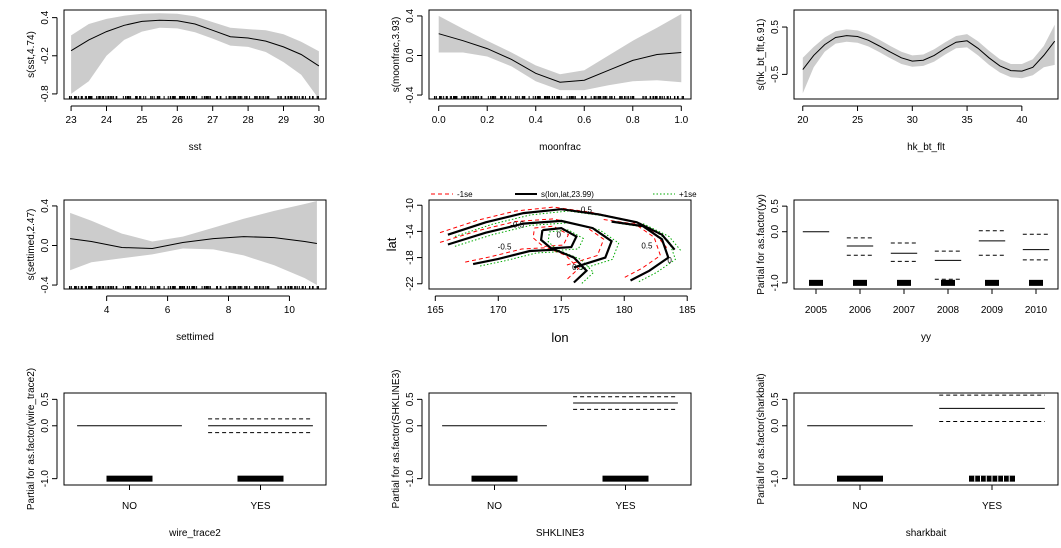 The height and width of the screenshot is (548, 1061). Describe the element at coordinates (992, 310) in the screenshot. I see `x-tick-label: 2009` at that location.